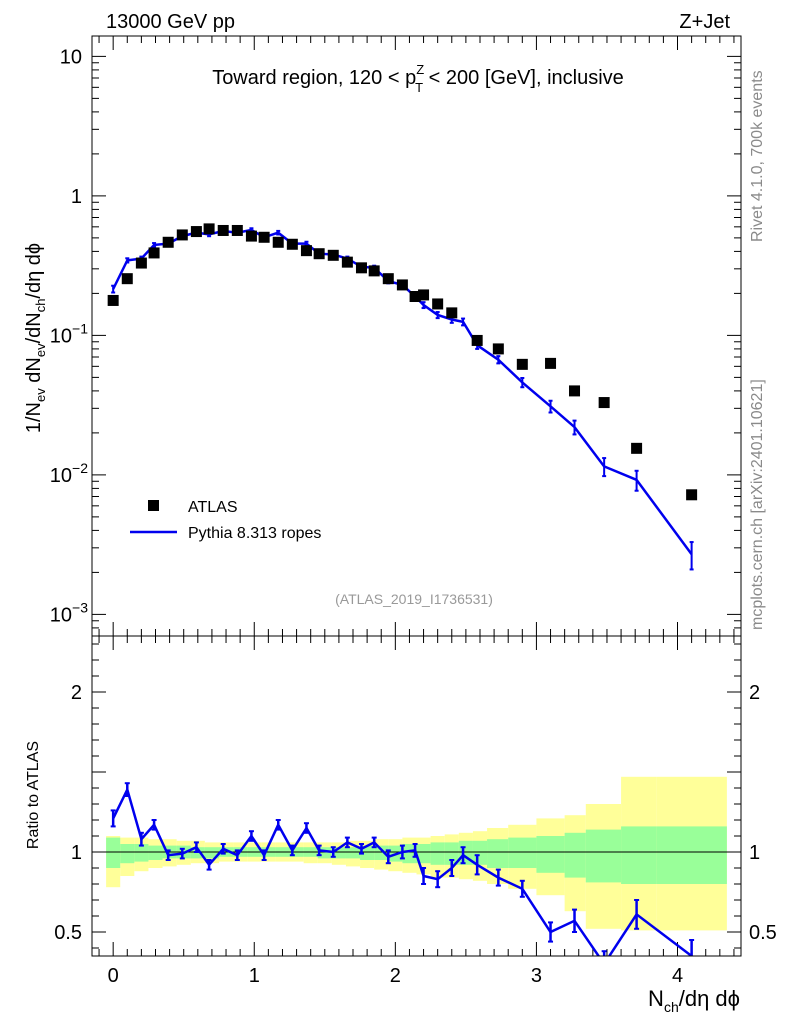 The width and height of the screenshot is (786, 1024). What do you see at coordinates (757, 156) in the screenshot?
I see `rivet-label: Rivet 4.1.0, 700k events` at bounding box center [757, 156].